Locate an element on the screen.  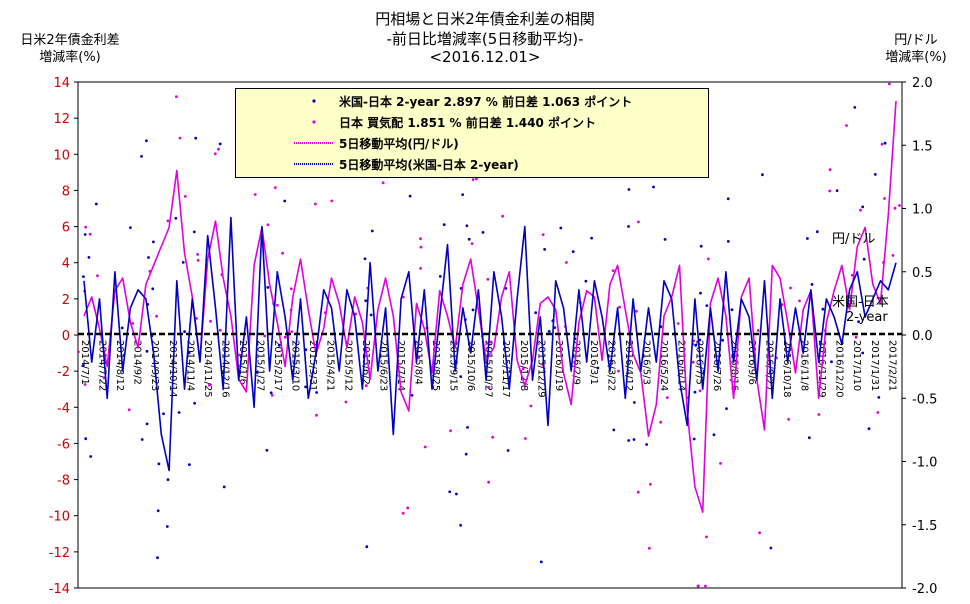
x-tick-label: 2015/1/27 is located at coordinates (260, 365).